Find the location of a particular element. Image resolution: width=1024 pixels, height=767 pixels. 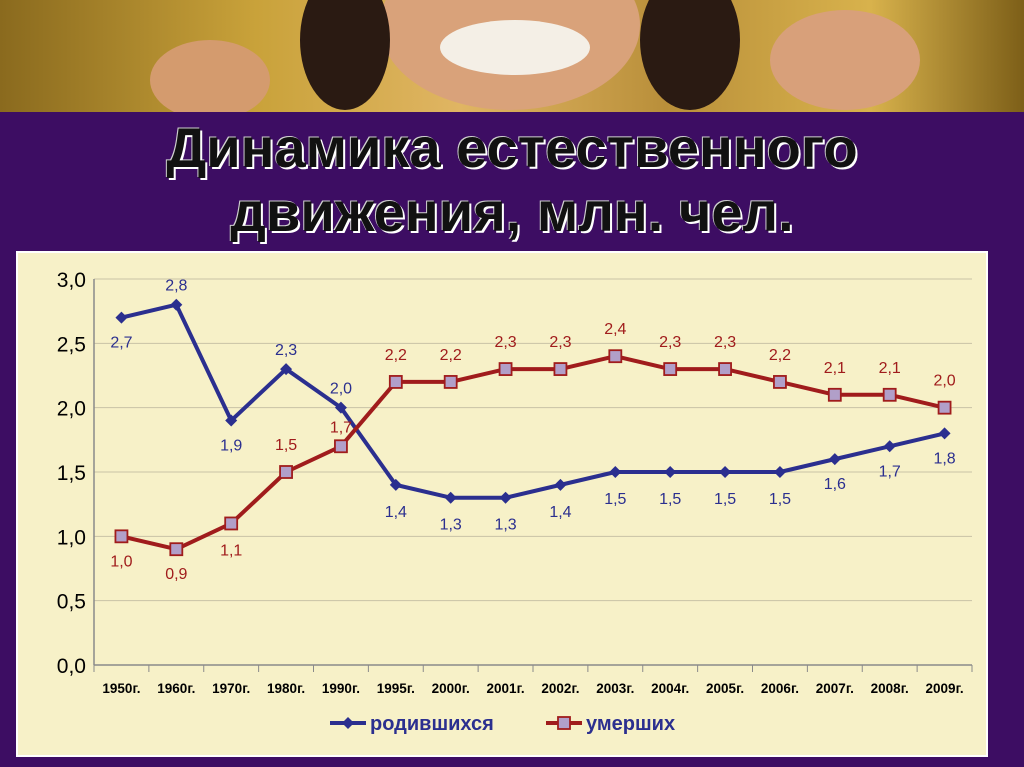

x-tick-label: 2005г. is located at coordinates (725, 688).